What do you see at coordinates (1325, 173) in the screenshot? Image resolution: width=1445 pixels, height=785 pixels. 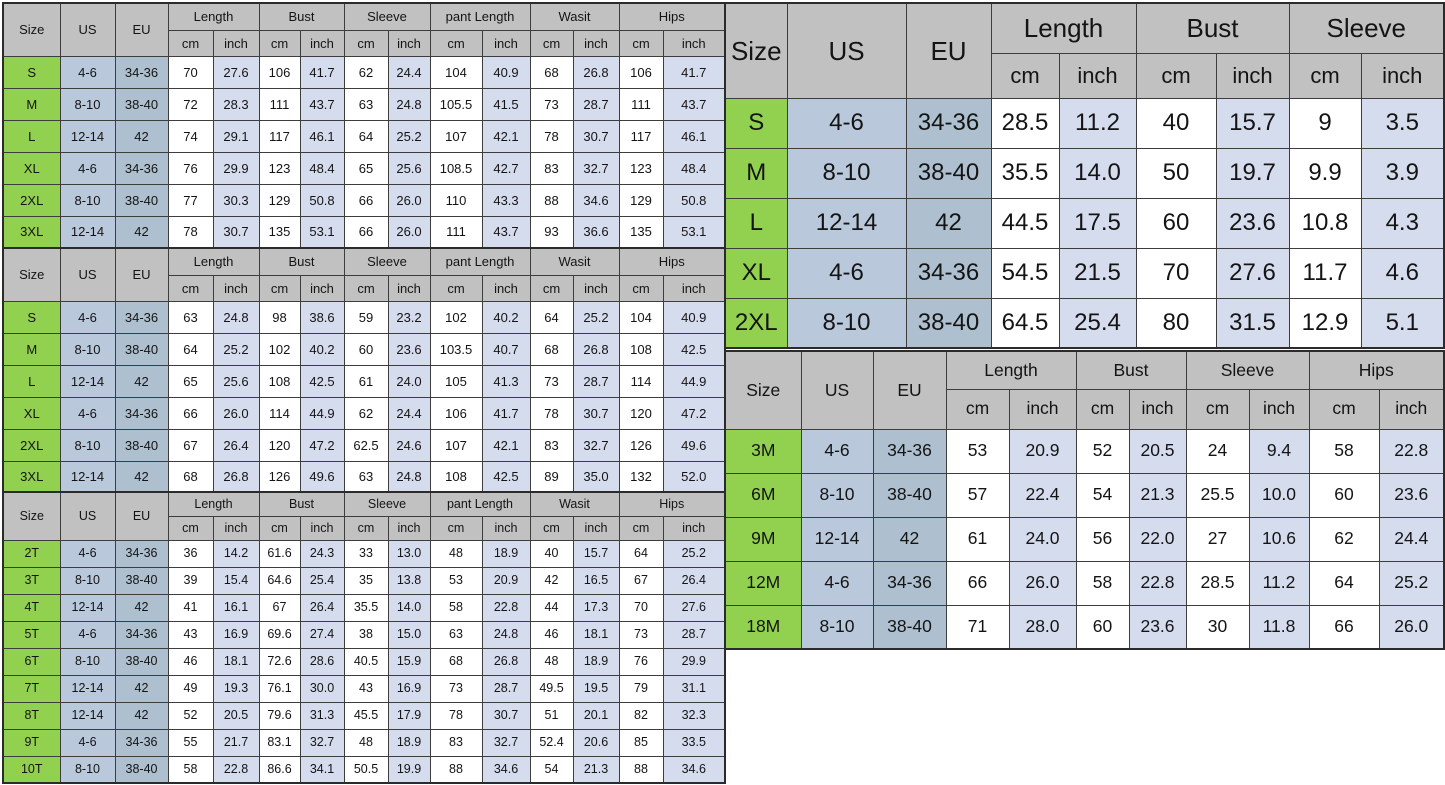 I see `cm-value-cell: 9.9` at bounding box center [1325, 173].